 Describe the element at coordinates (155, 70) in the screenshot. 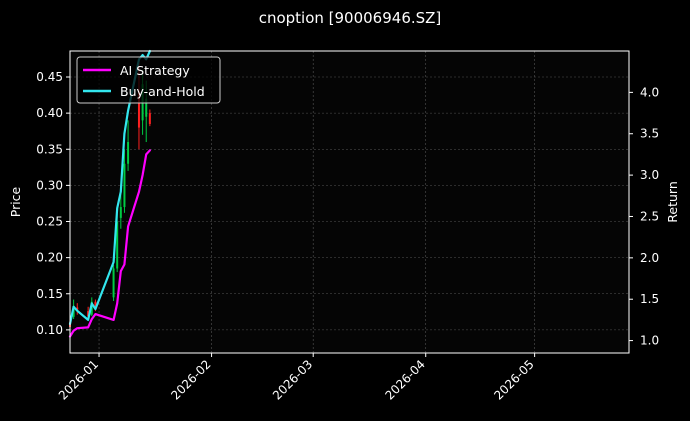

I see `legend-label-ai-strategy: AI Strategy` at that location.